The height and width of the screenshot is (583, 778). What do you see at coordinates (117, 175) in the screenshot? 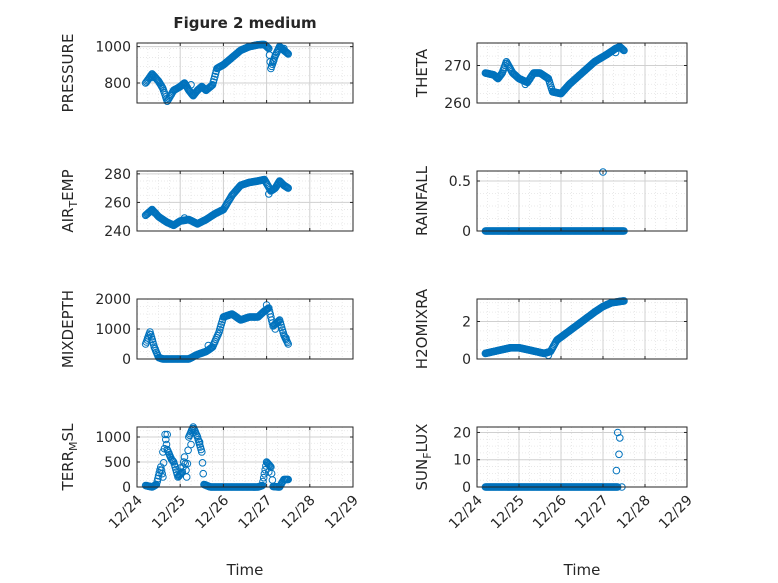
I see `y-tick-label: 280` at bounding box center [117, 175].